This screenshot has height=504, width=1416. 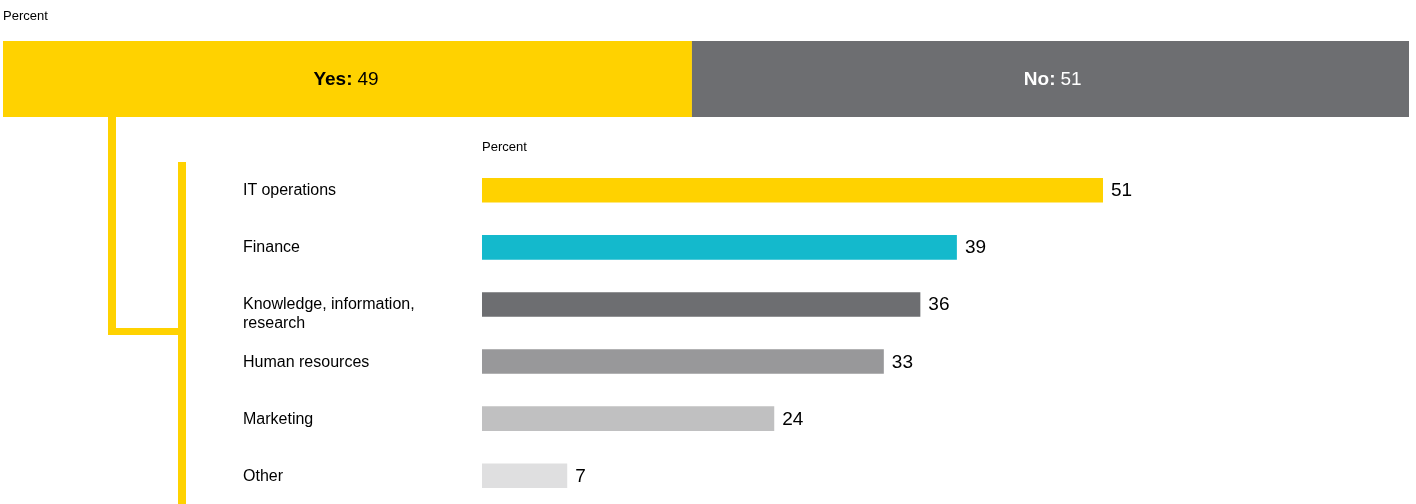 I want to click on y-tick-label: Other, so click(x=263, y=475).